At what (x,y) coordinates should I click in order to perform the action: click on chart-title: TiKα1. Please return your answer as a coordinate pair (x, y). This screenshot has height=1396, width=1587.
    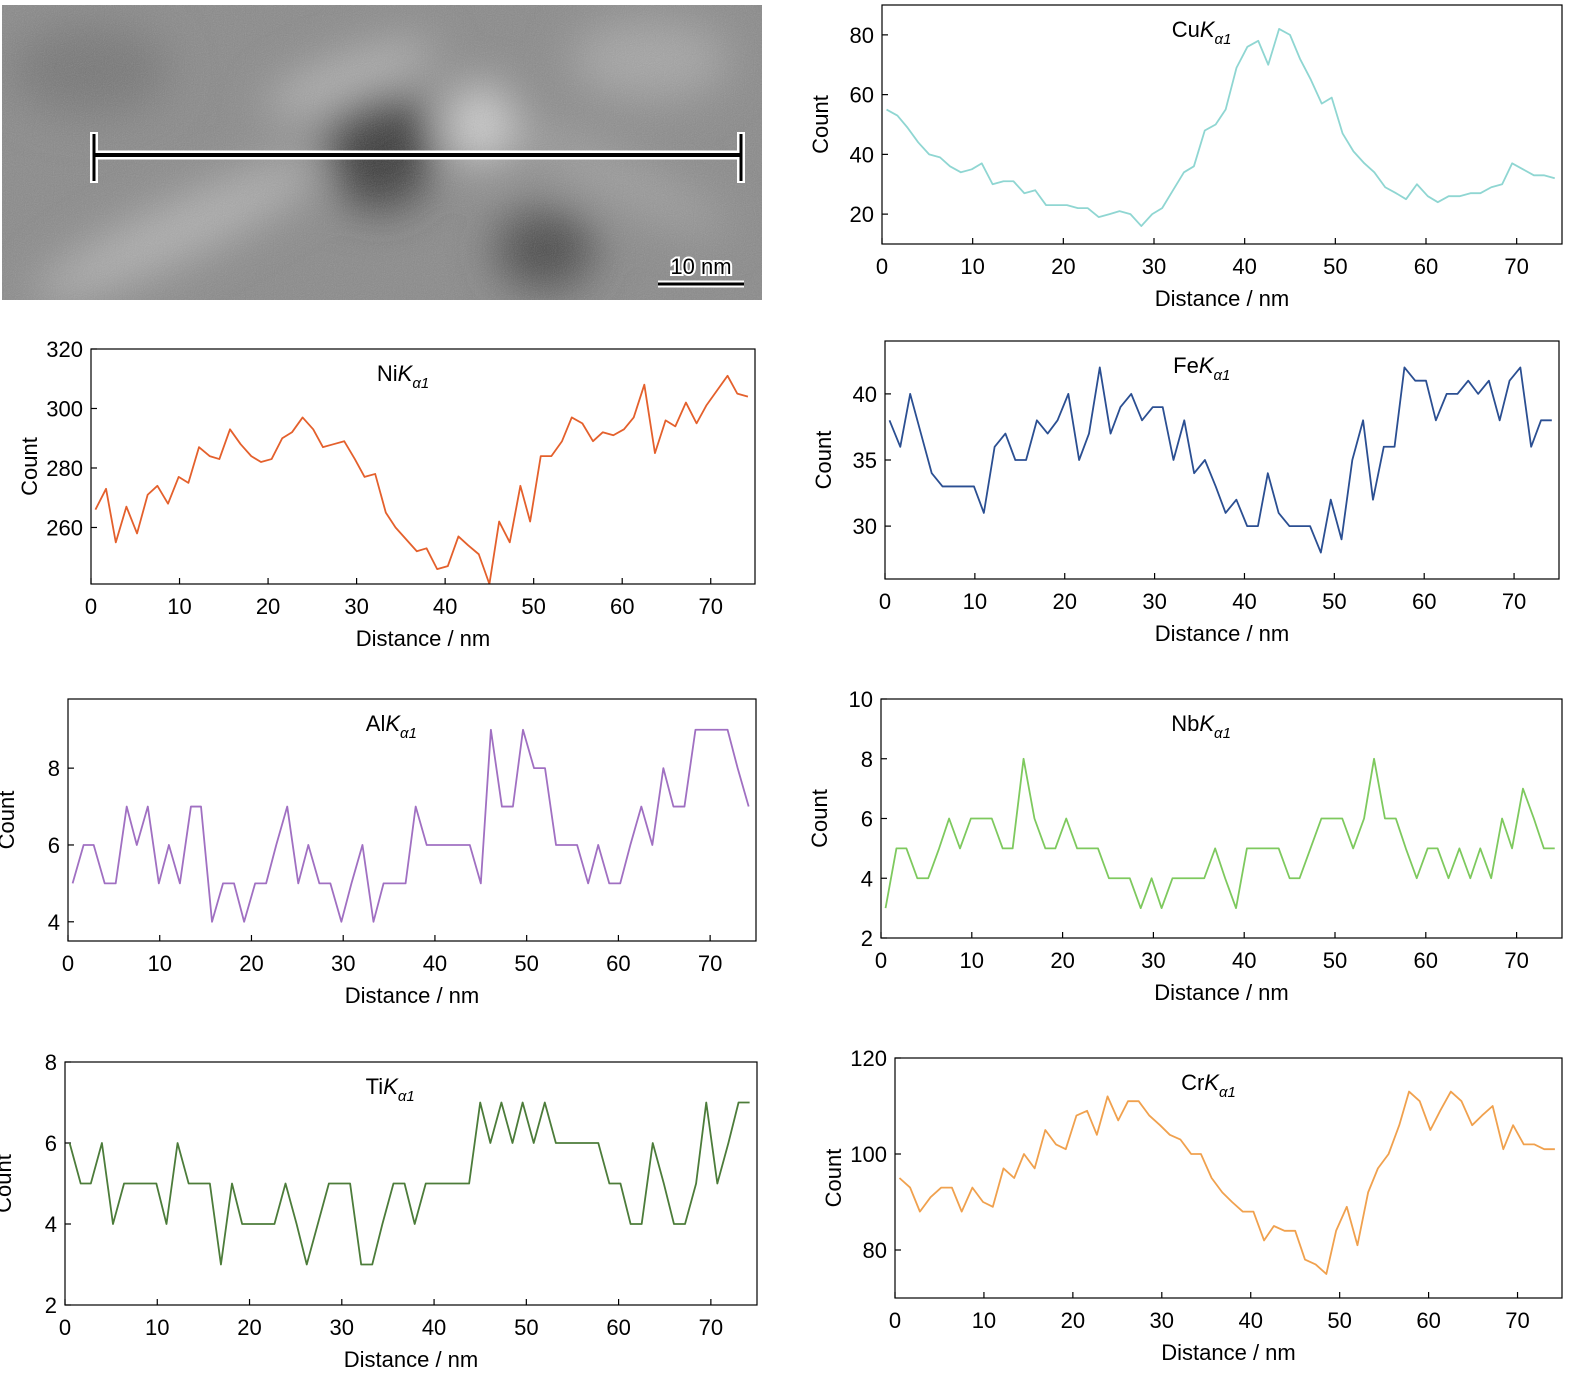
    Looking at the image, I should click on (390, 1089).